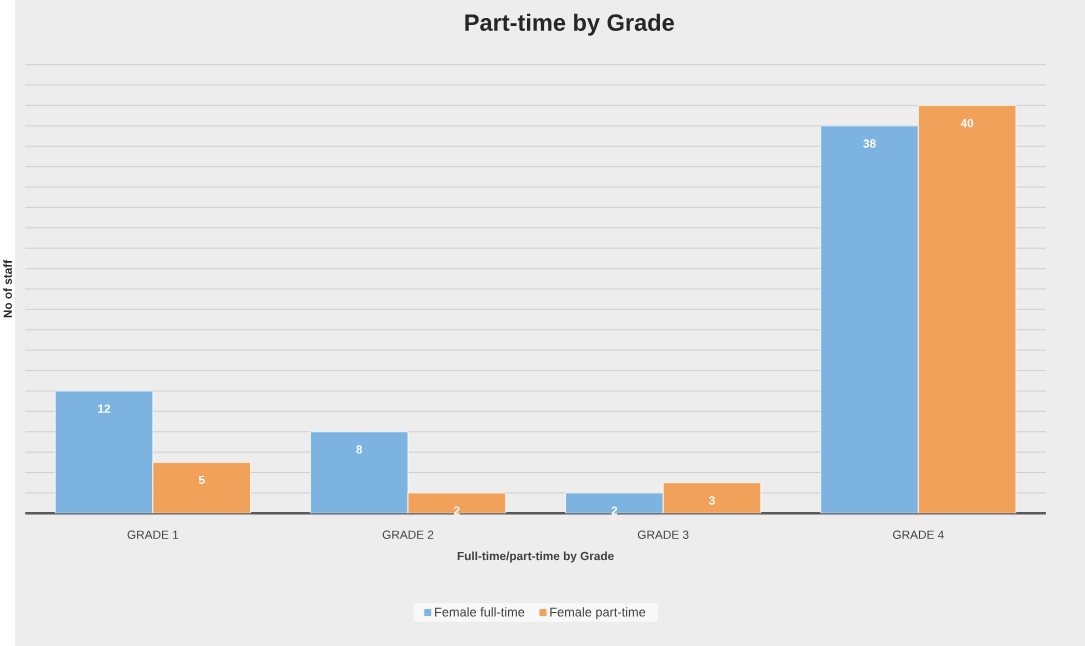  Describe the element at coordinates (359, 449) in the screenshot. I see `data-label: 8` at that location.